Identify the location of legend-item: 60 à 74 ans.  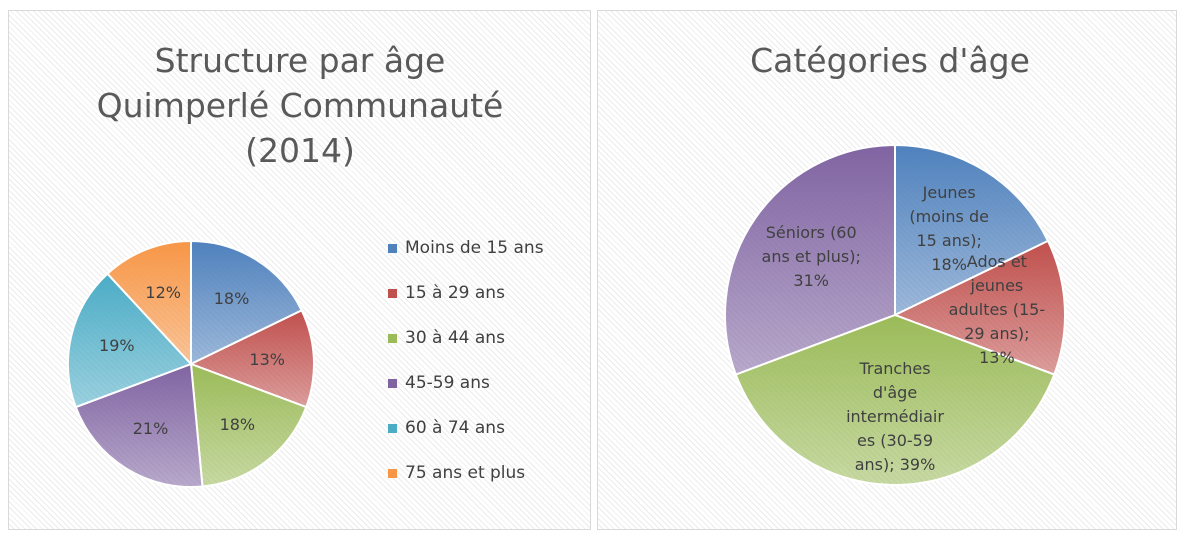
(446, 428).